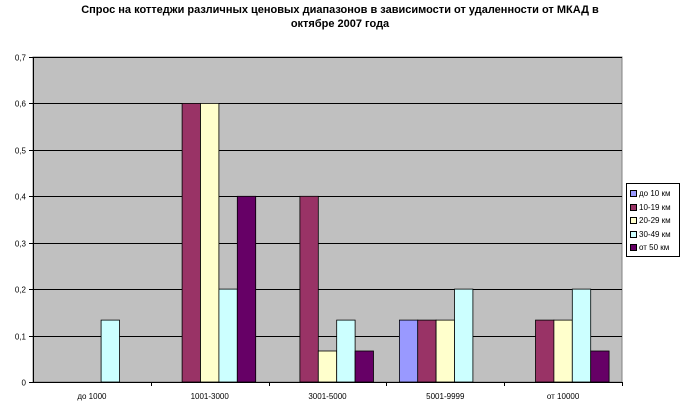 This screenshot has height=413, width=690. I want to click on legend: до 10 км 10-19 км 20-29 км 30-49 км от 50 км, so click(653, 220).